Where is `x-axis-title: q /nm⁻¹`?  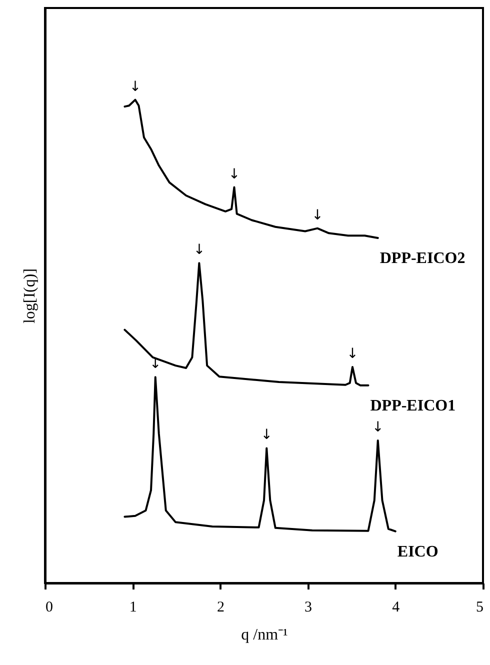
x-axis-title: q /nm⁻¹ is located at coordinates (264, 635).